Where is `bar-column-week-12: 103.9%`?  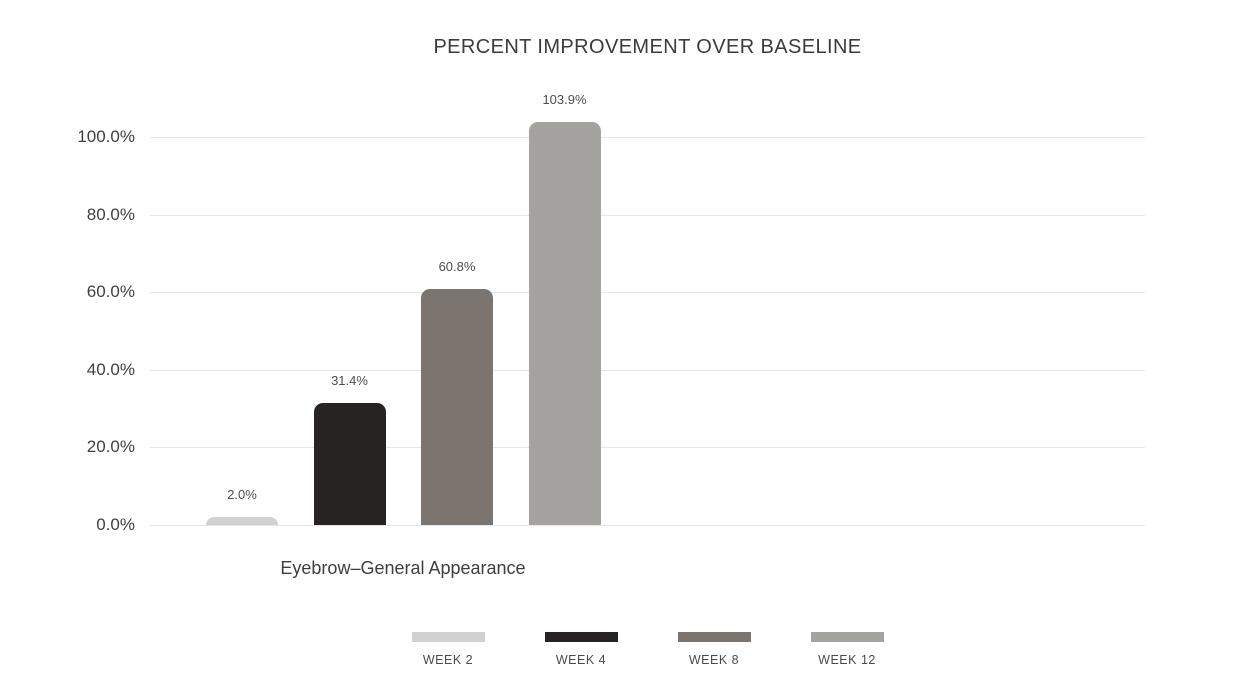
bar-column-week-12: 103.9% is located at coordinates (564, 308).